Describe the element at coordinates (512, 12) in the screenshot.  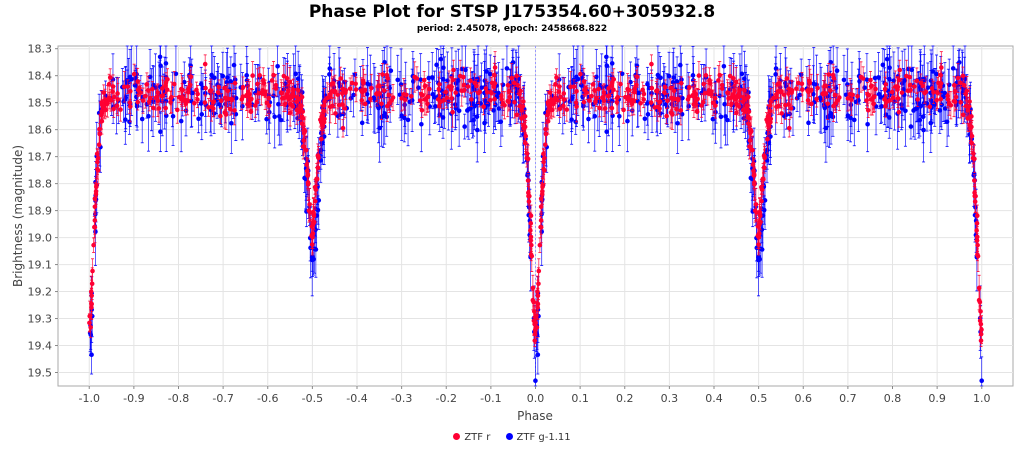
I see `chart-title: Phase Plot for STSP J175354.60+305932.8` at that location.